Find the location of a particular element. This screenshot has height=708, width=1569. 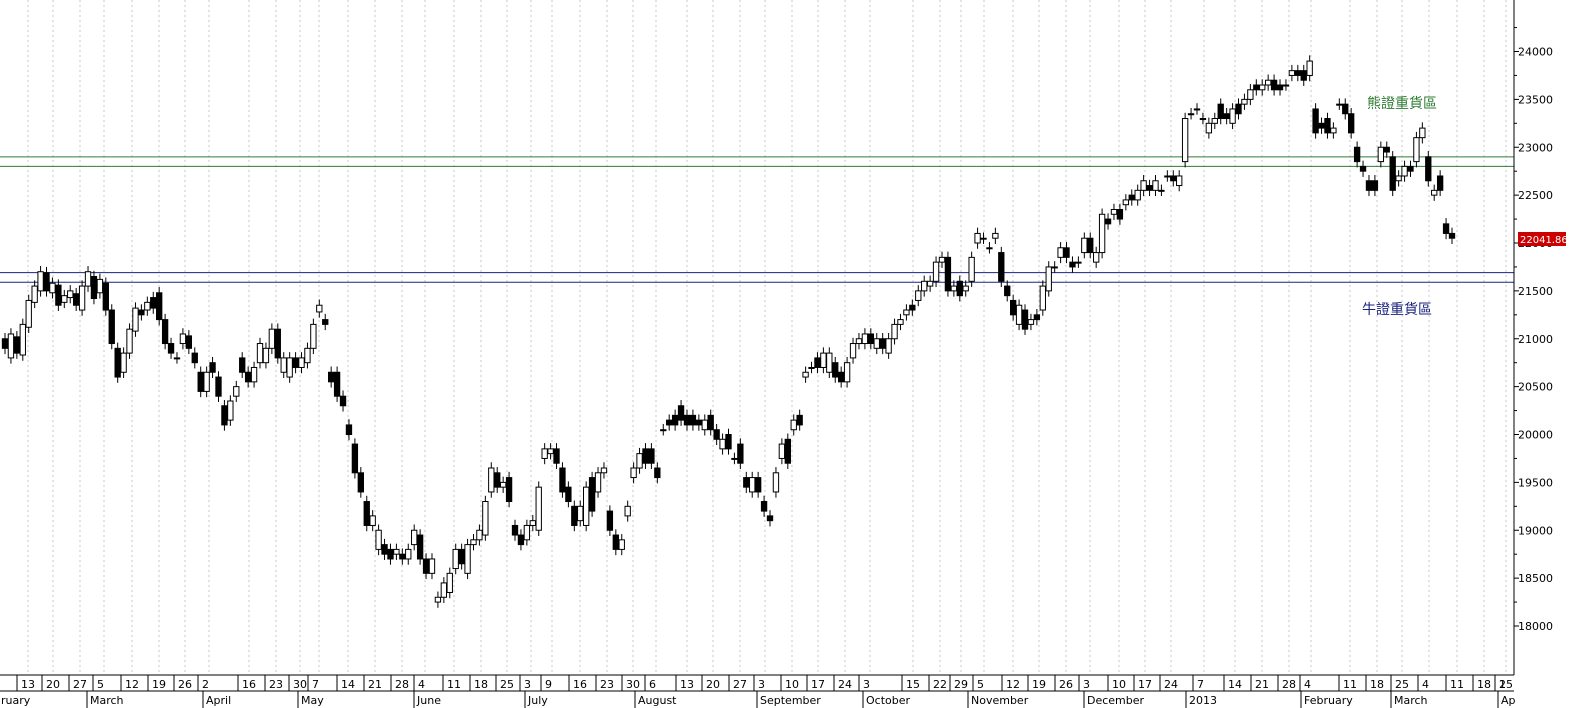

y-tick-label: 21500 is located at coordinates (1535, 291).